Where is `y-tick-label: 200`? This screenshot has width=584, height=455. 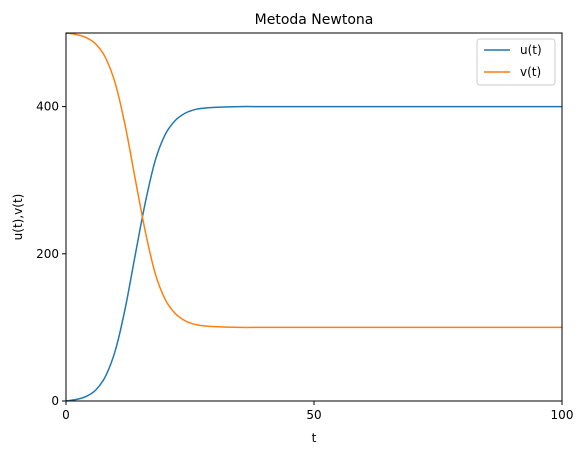 y-tick-label: 200 is located at coordinates (47, 254).